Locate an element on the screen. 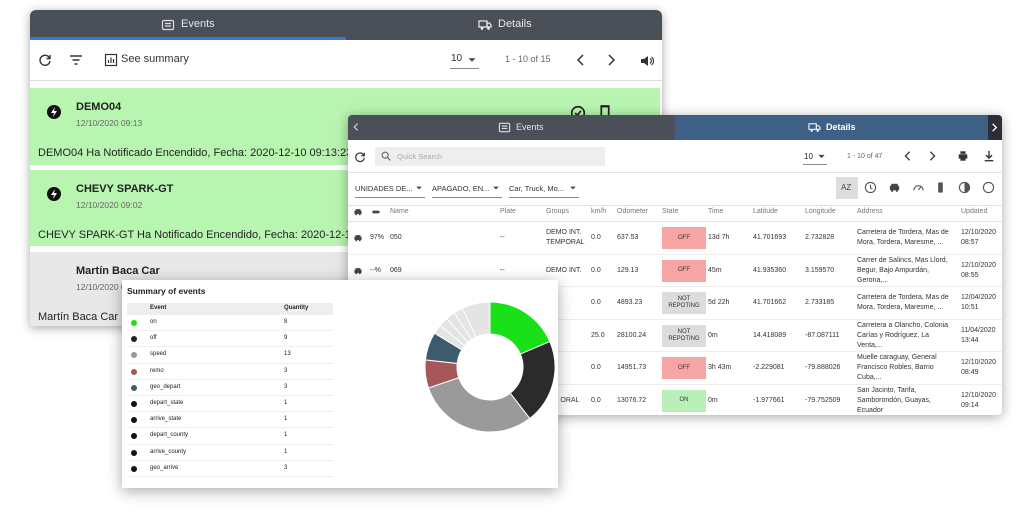 This screenshot has width=1024, height=512. filter-button is located at coordinates (76, 60).